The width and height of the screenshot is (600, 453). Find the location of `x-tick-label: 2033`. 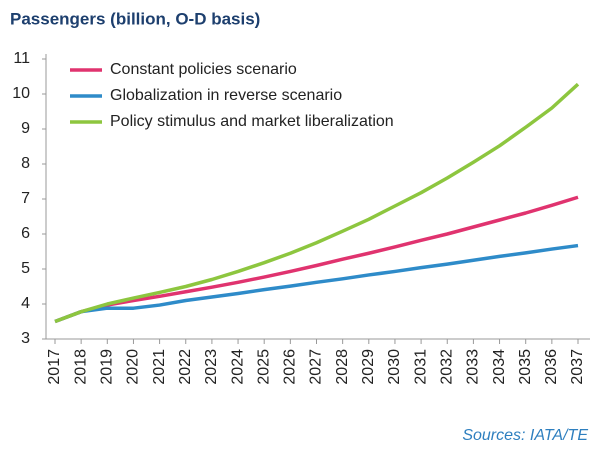

x-tick-label: 2033 is located at coordinates (473, 367).